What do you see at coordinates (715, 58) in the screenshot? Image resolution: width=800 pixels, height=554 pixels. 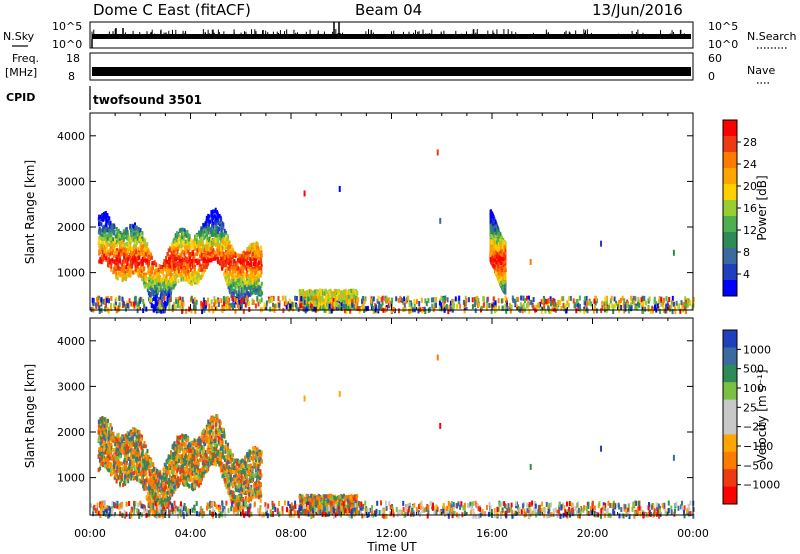 I see `nave-tick-top: 60` at bounding box center [715, 58].